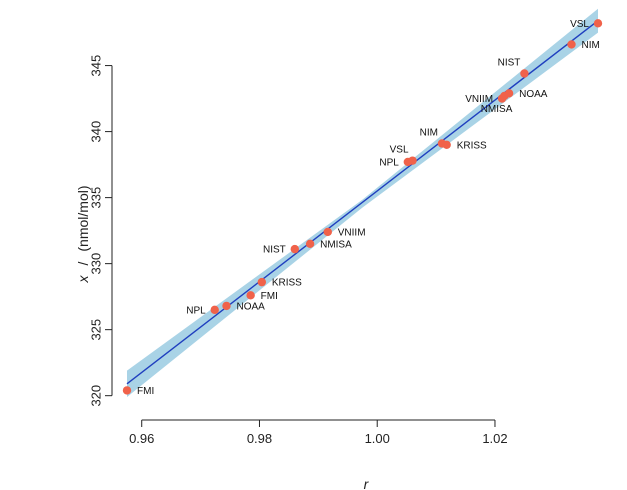  Describe the element at coordinates (141, 438) in the screenshot. I see `x-tick-label: 0.96` at that location.